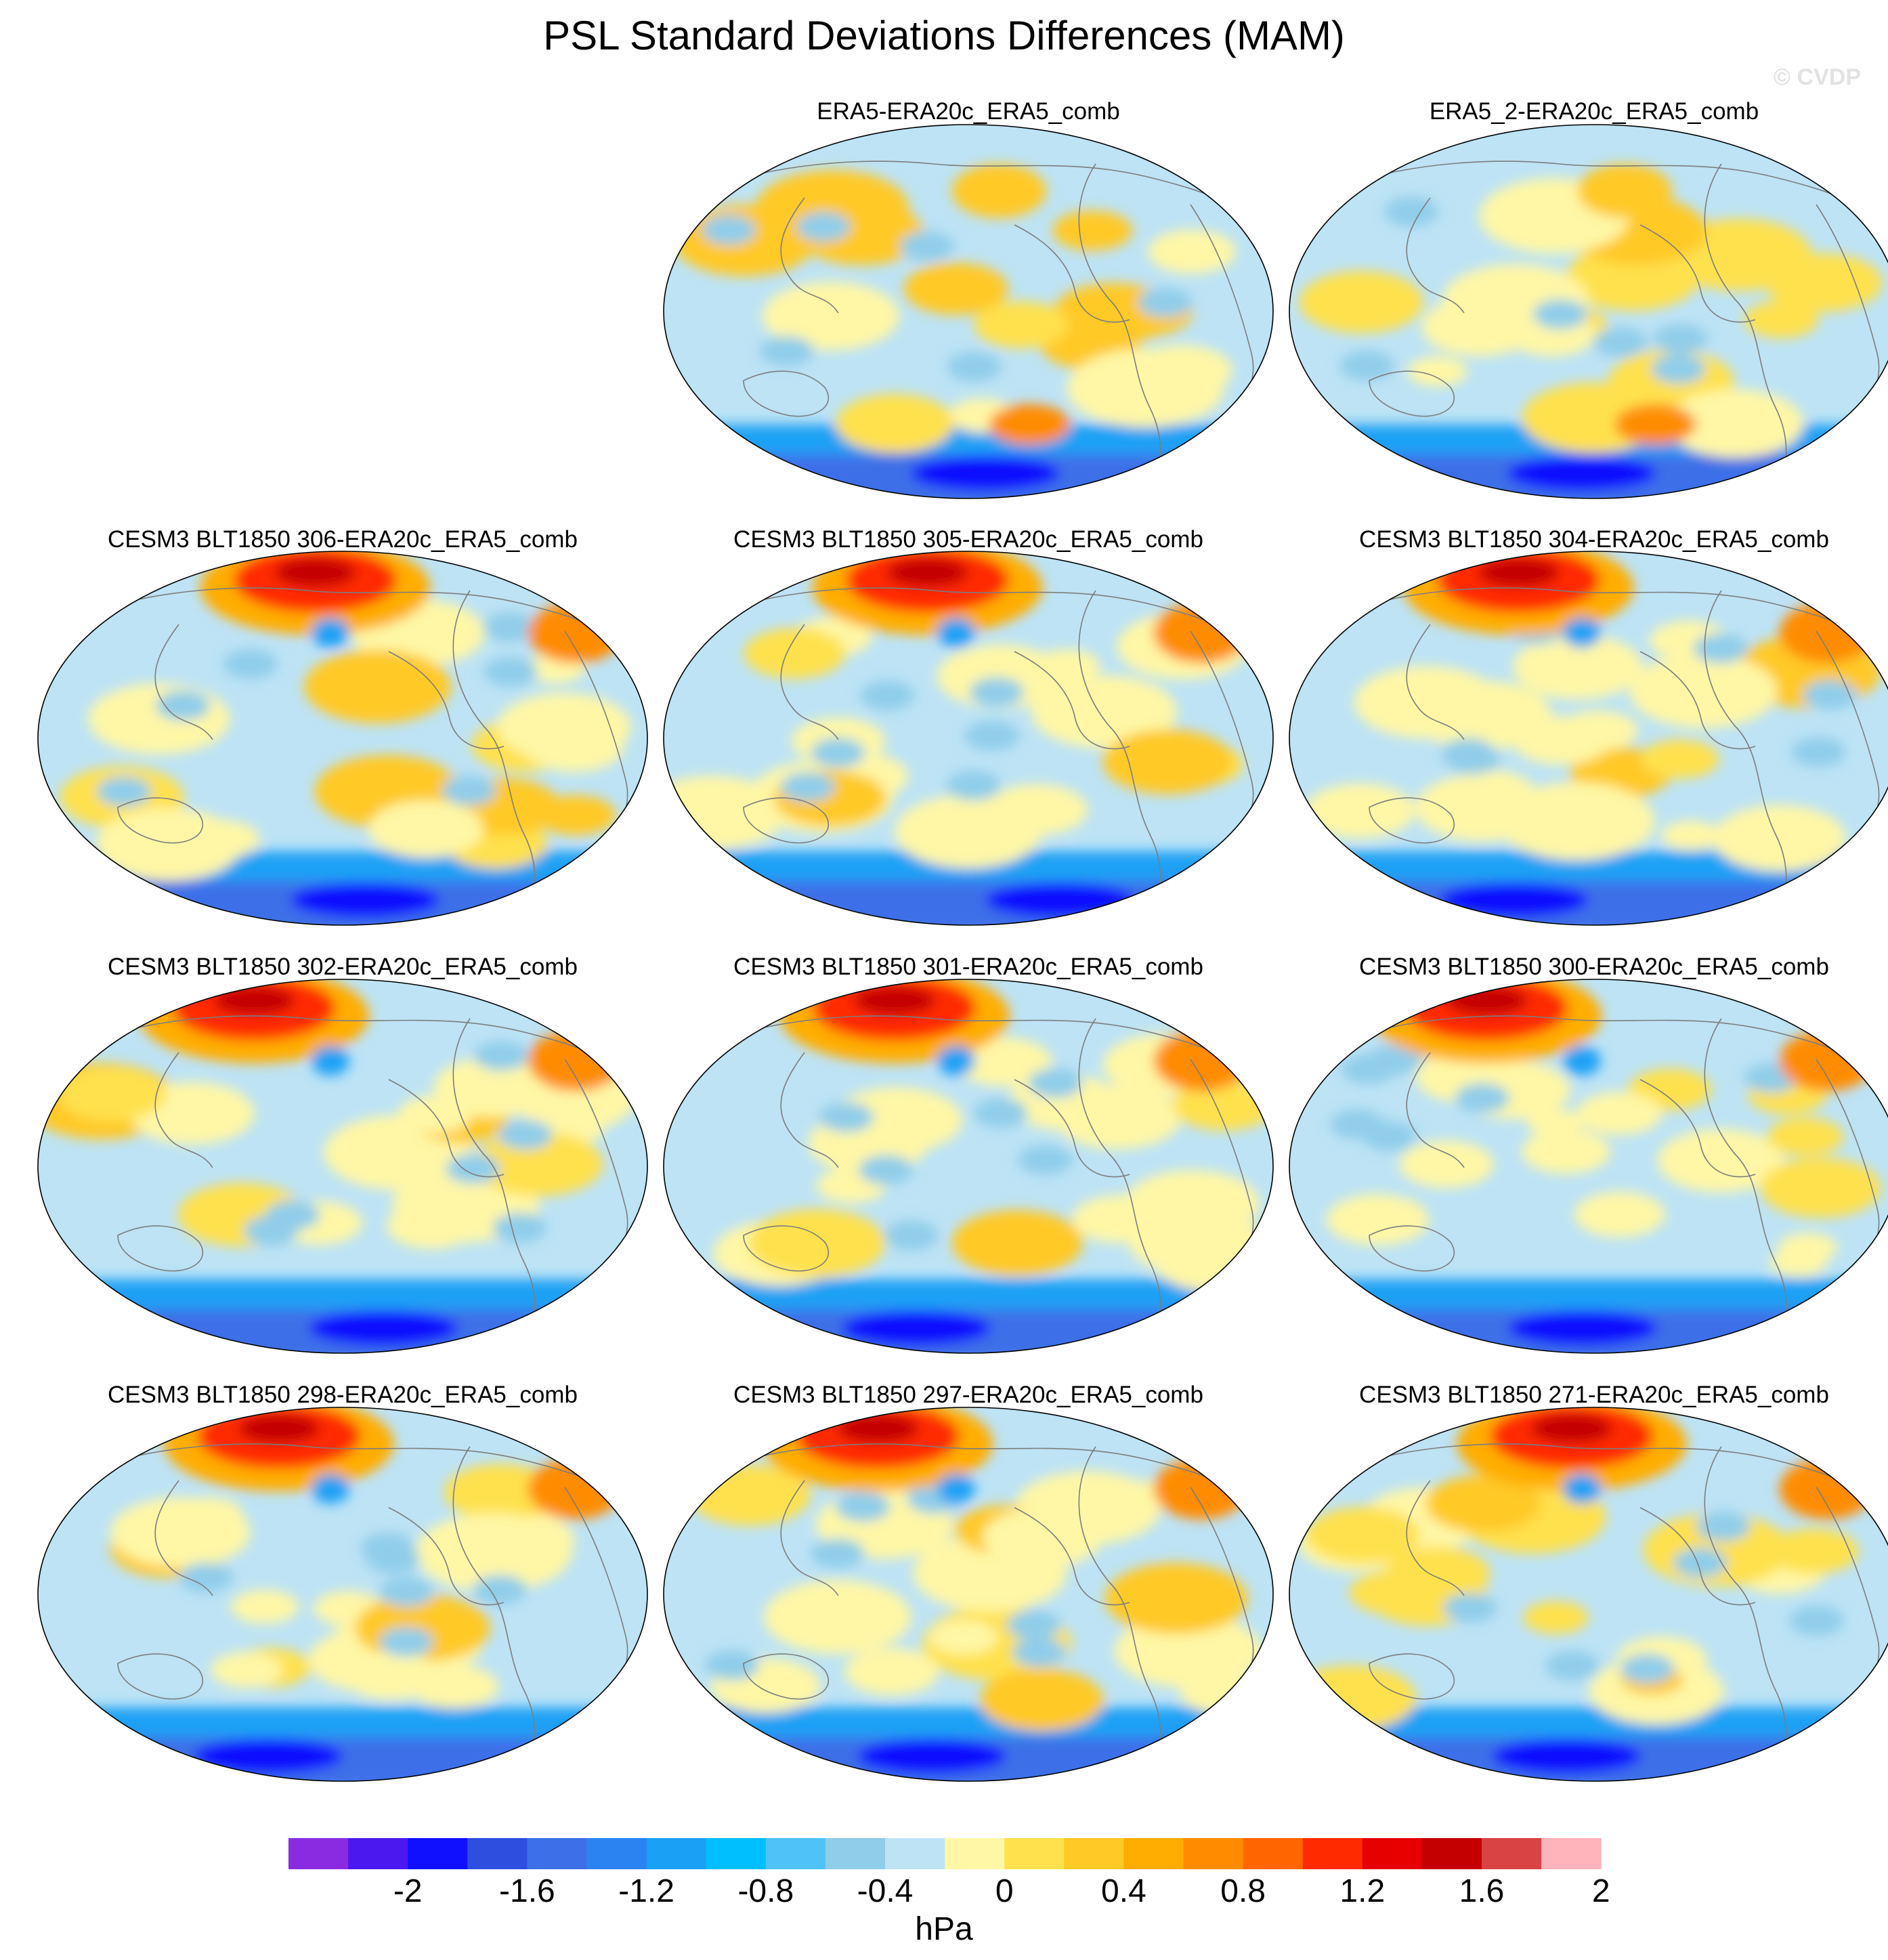 The height and width of the screenshot is (1960, 1888). What do you see at coordinates (343, 1395) in the screenshot?
I see `panel-title: CESM3 BLT1850 298-ERA20c_ERA5_comb` at bounding box center [343, 1395].